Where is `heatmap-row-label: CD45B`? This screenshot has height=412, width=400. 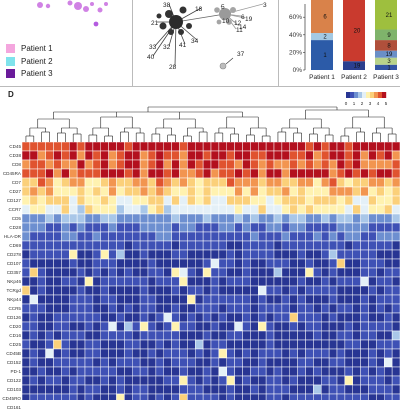
heatmap-row-label: CD45B is located at coordinates (13, 353).